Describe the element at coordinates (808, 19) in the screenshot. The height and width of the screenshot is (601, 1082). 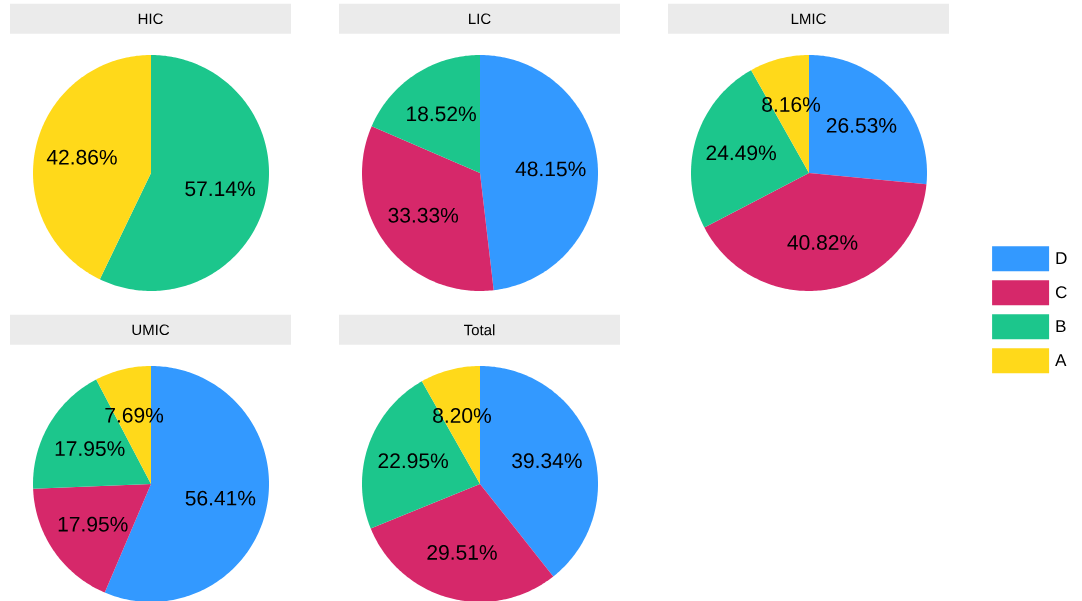
I see `chart-title: LMIC` at that location.